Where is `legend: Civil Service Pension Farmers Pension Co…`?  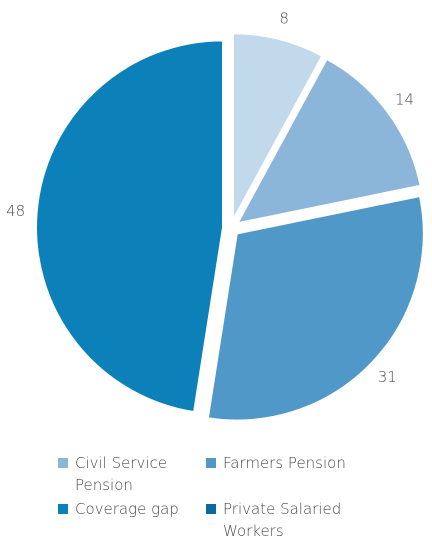 legend: Civil Service Pension Farmers Pension Co… is located at coordinates (238, 497).